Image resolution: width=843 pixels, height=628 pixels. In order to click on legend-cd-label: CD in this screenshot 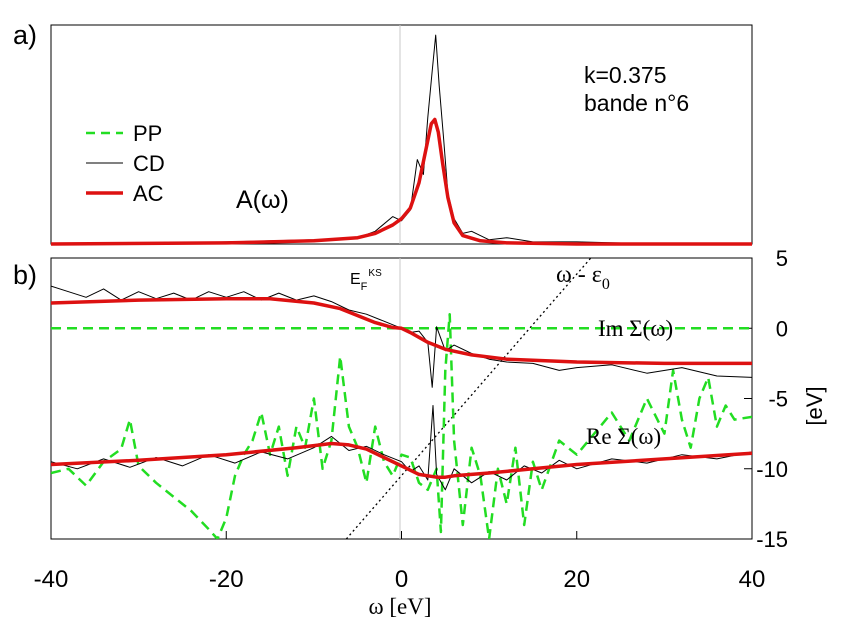, I will do `click(149, 163)`.